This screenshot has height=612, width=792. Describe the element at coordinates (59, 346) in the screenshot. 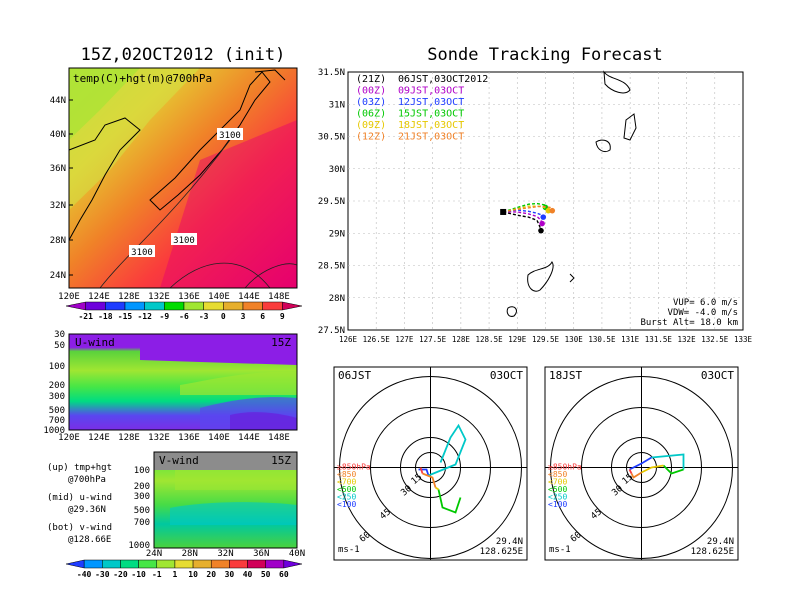

I see `pressure-tick: 50` at that location.